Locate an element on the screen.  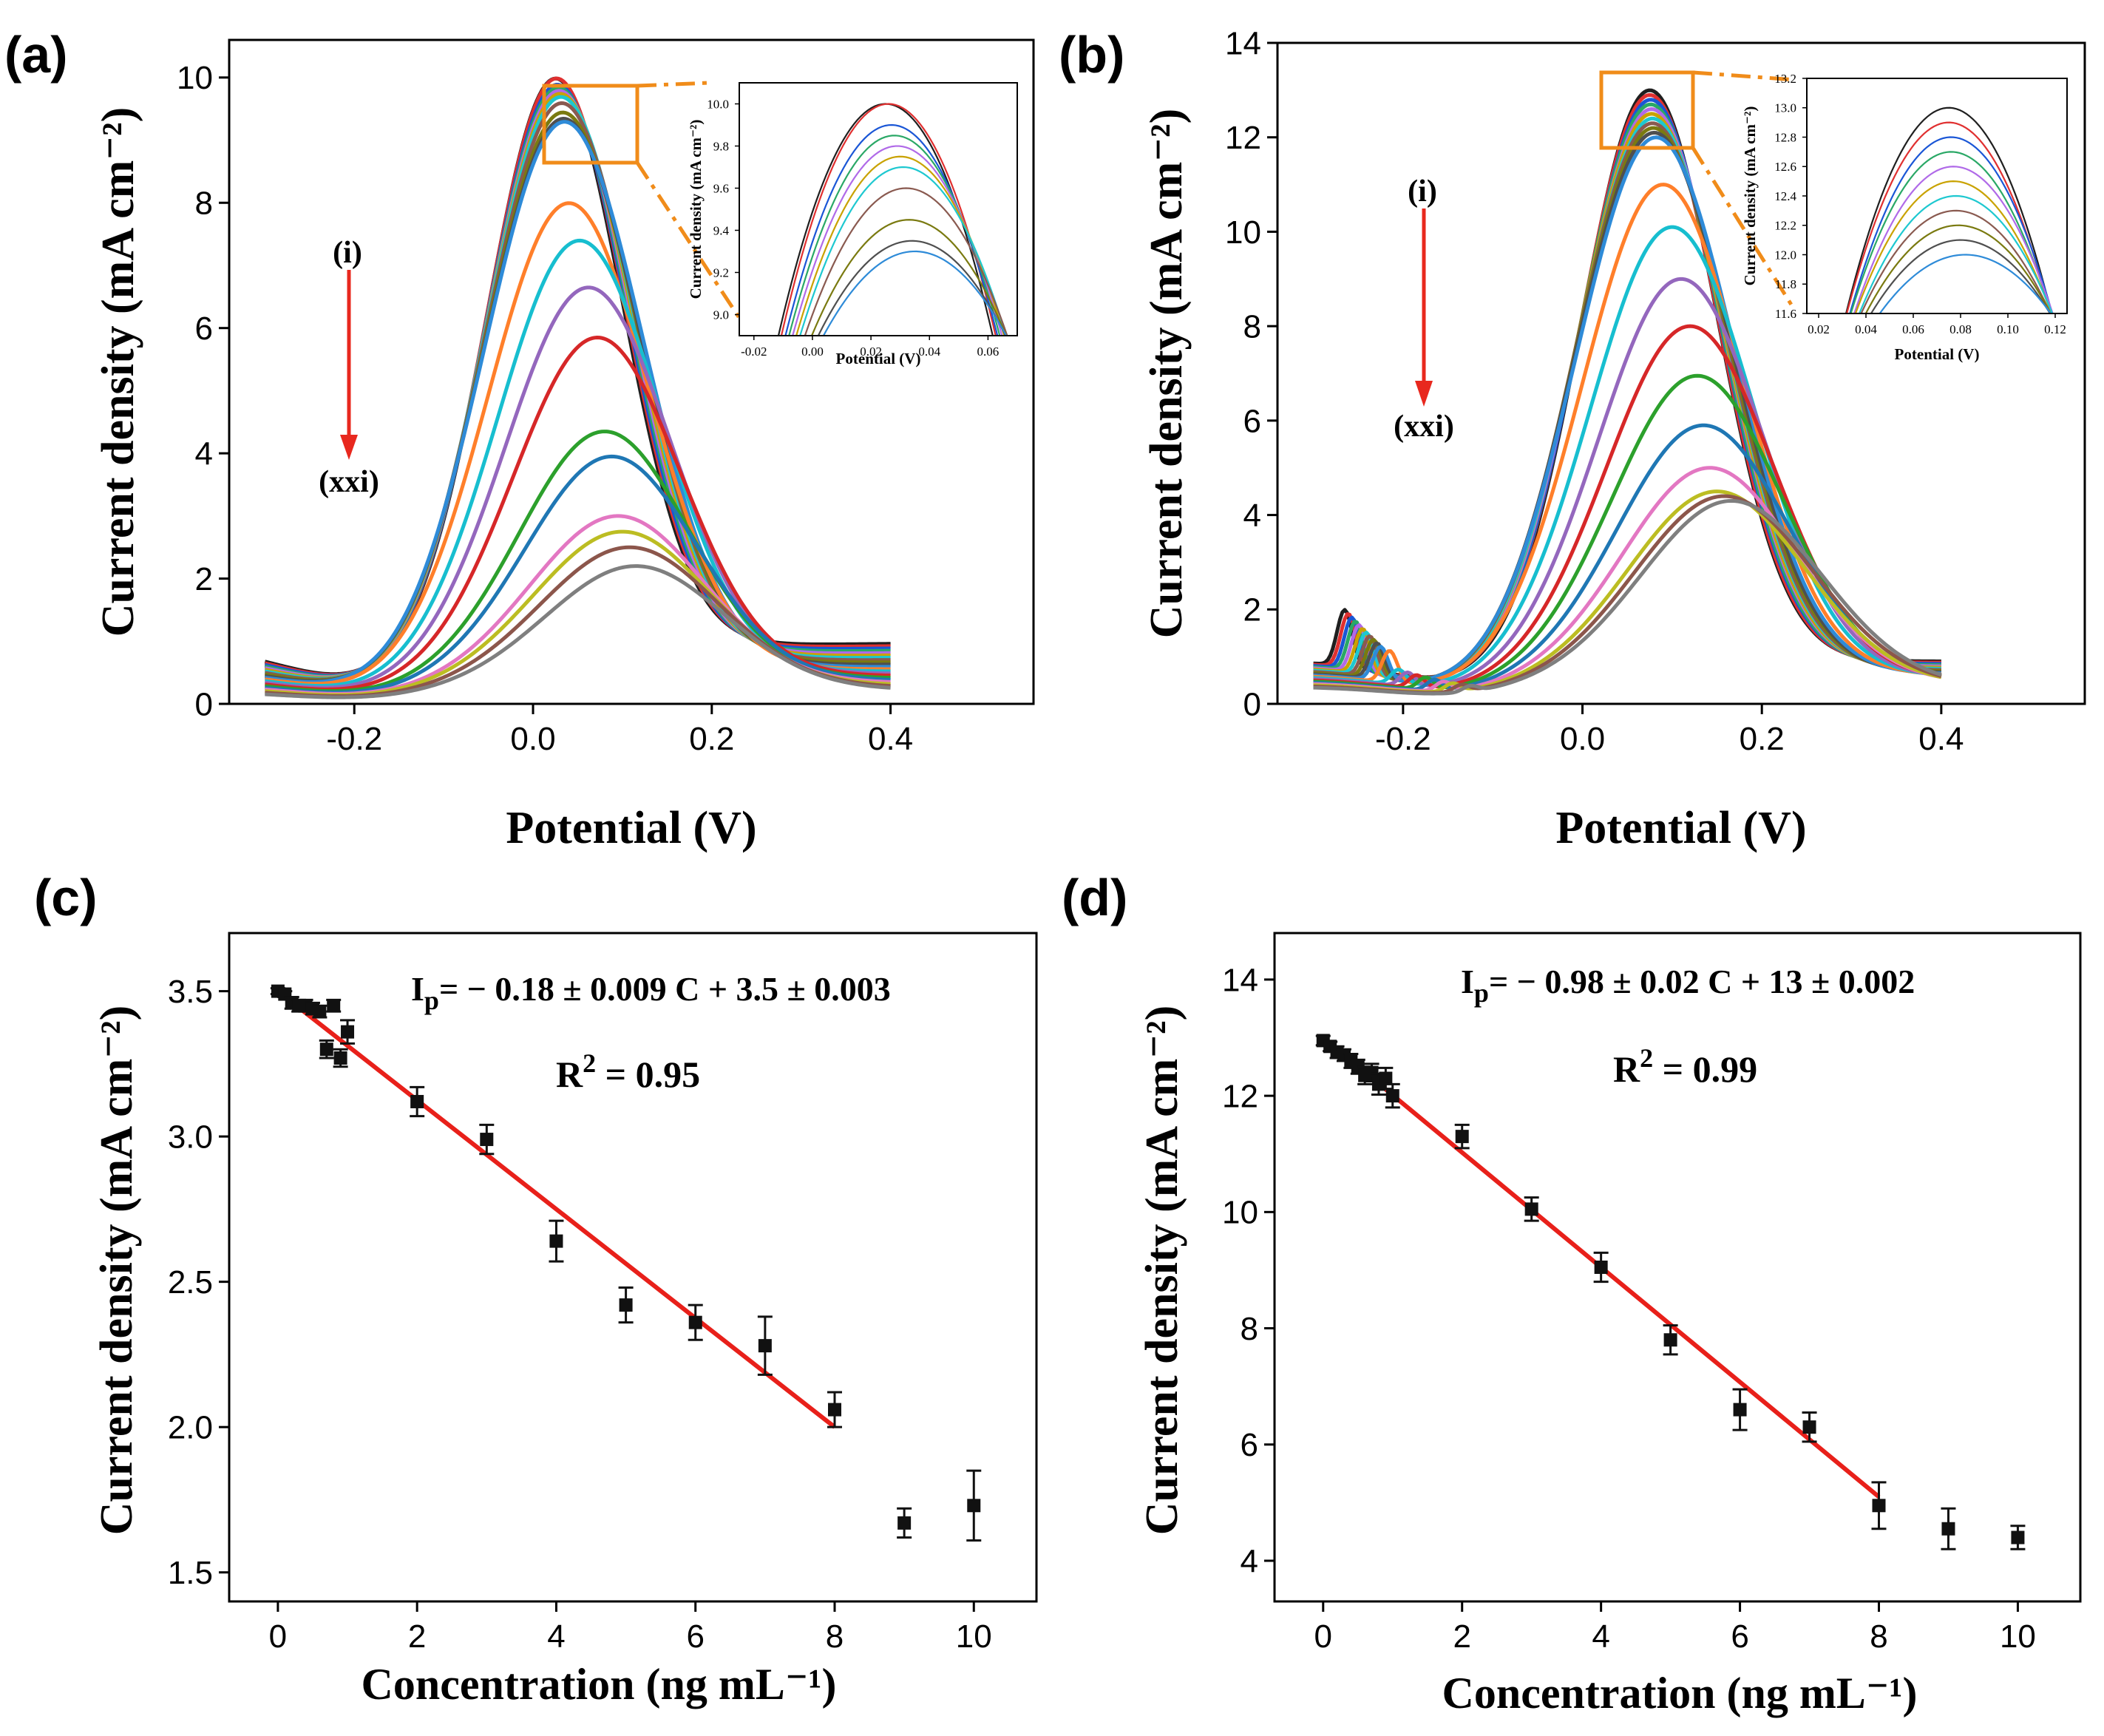
panel-c-r2-sup: 2 is located at coordinates (589, 1063).